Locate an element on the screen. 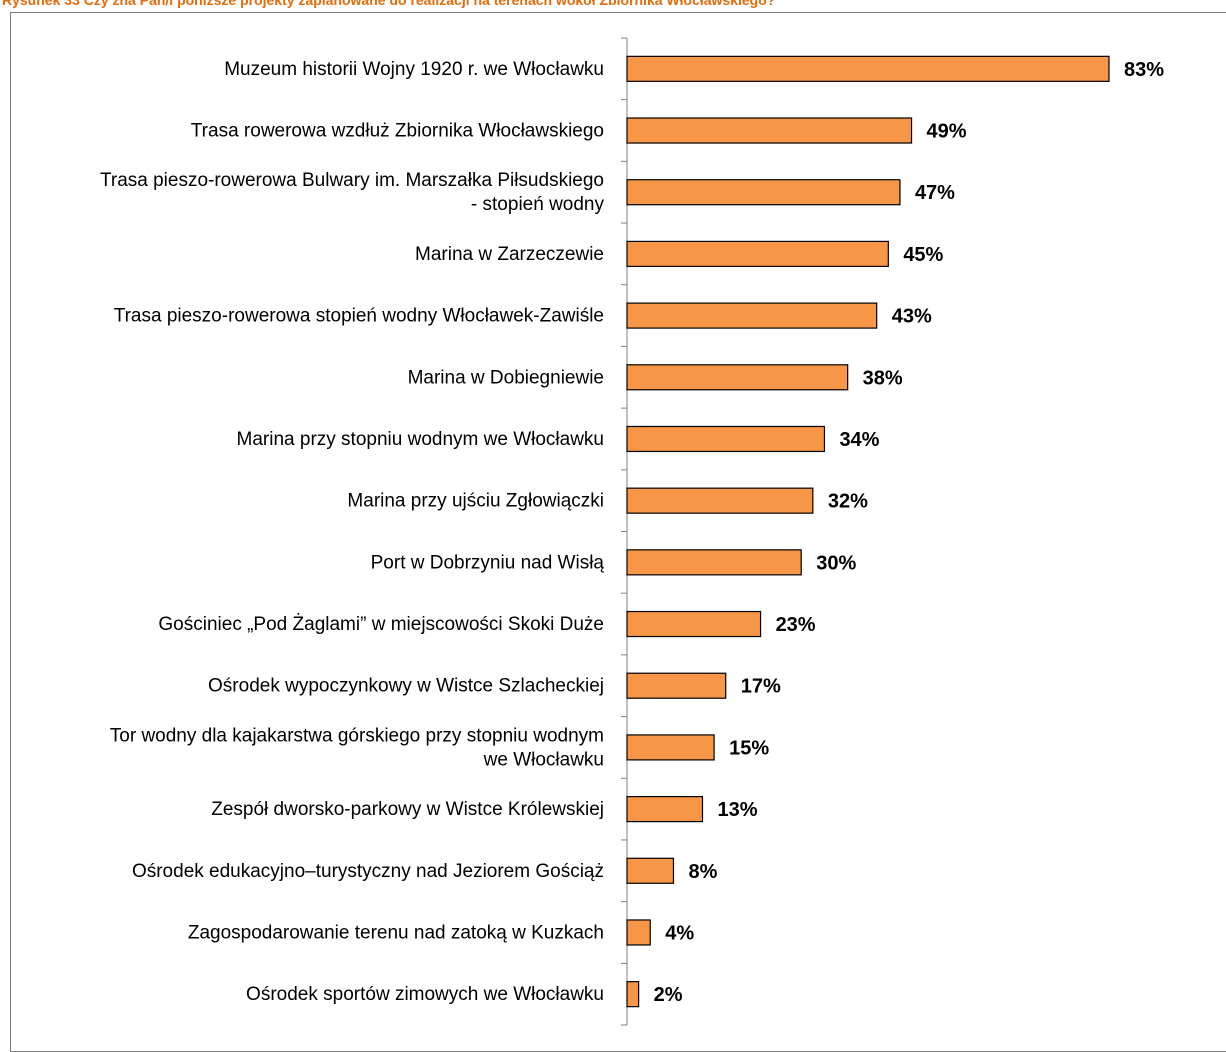 The image size is (1226, 1052). data-label: 43% is located at coordinates (912, 317).